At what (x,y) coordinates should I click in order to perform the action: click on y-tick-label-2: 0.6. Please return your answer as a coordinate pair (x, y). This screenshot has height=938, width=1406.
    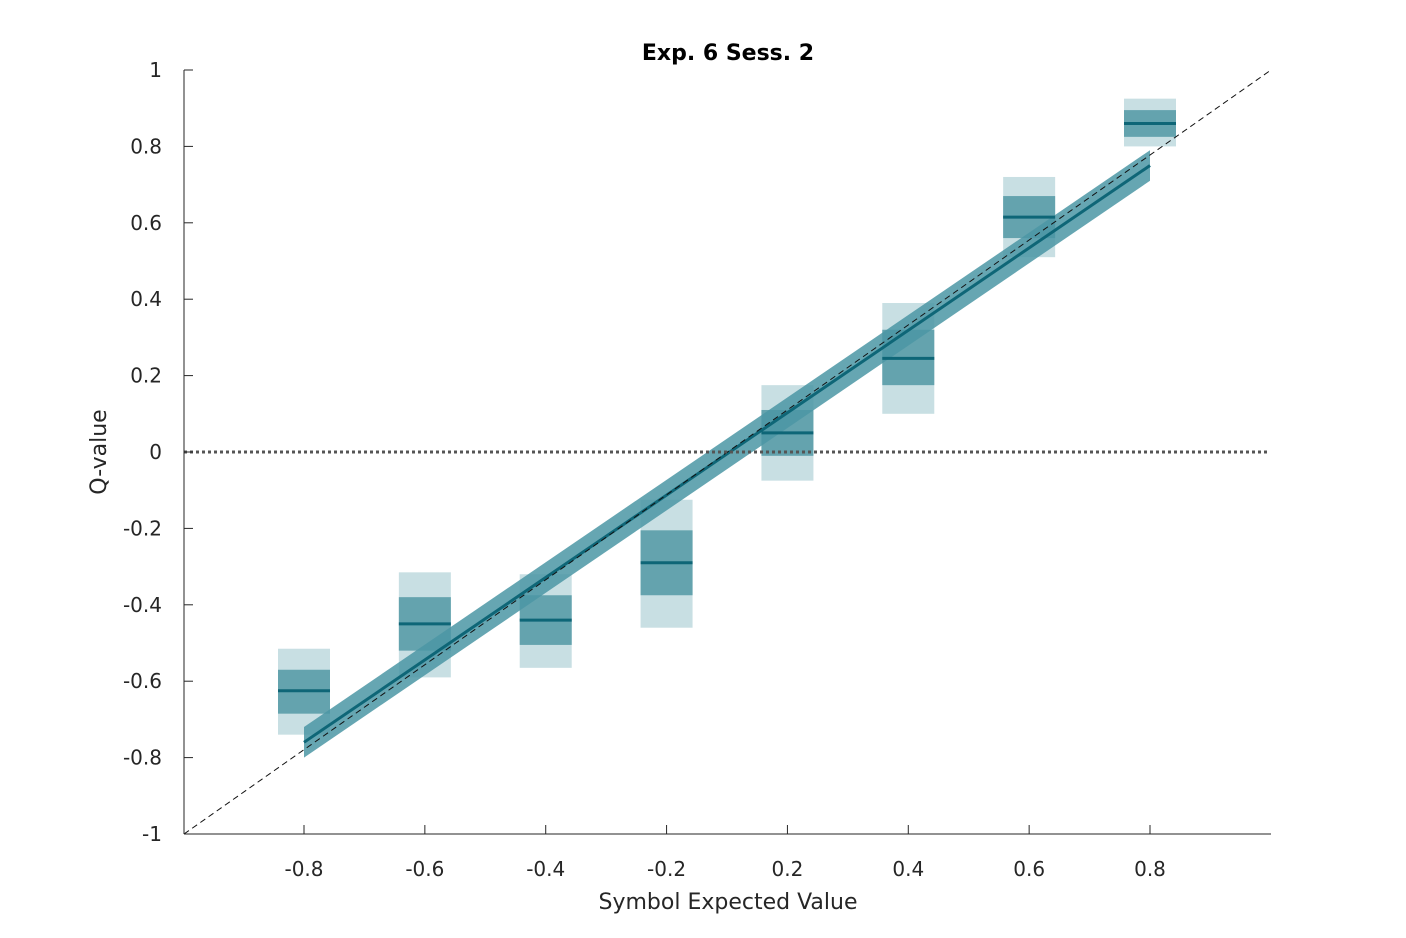
    Looking at the image, I should click on (146, 223).